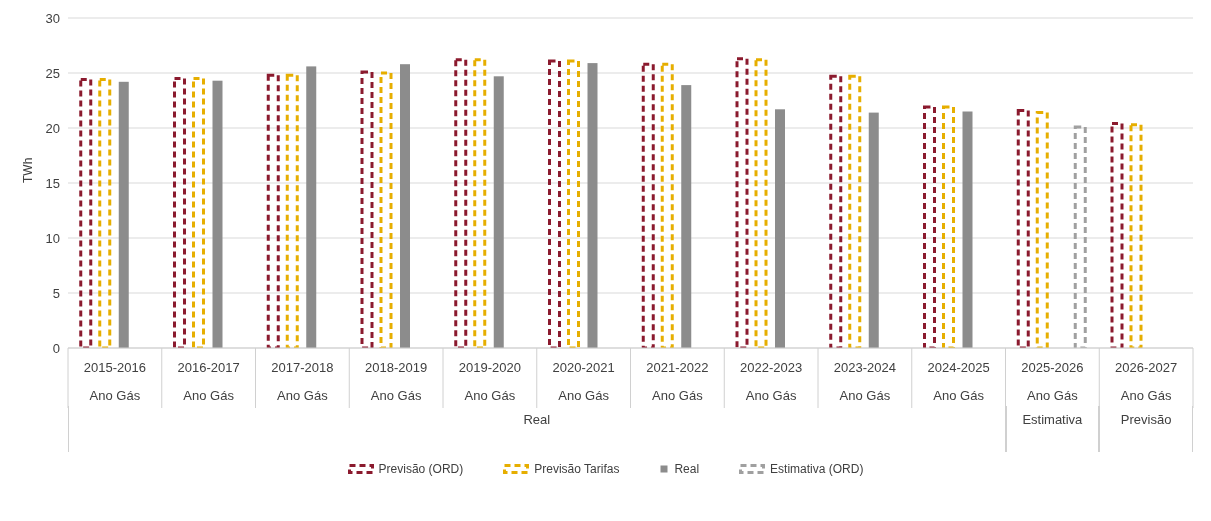 The height and width of the screenshot is (521, 1211). Describe the element at coordinates (52, 18) in the screenshot. I see `y-tick-label: 30` at that location.